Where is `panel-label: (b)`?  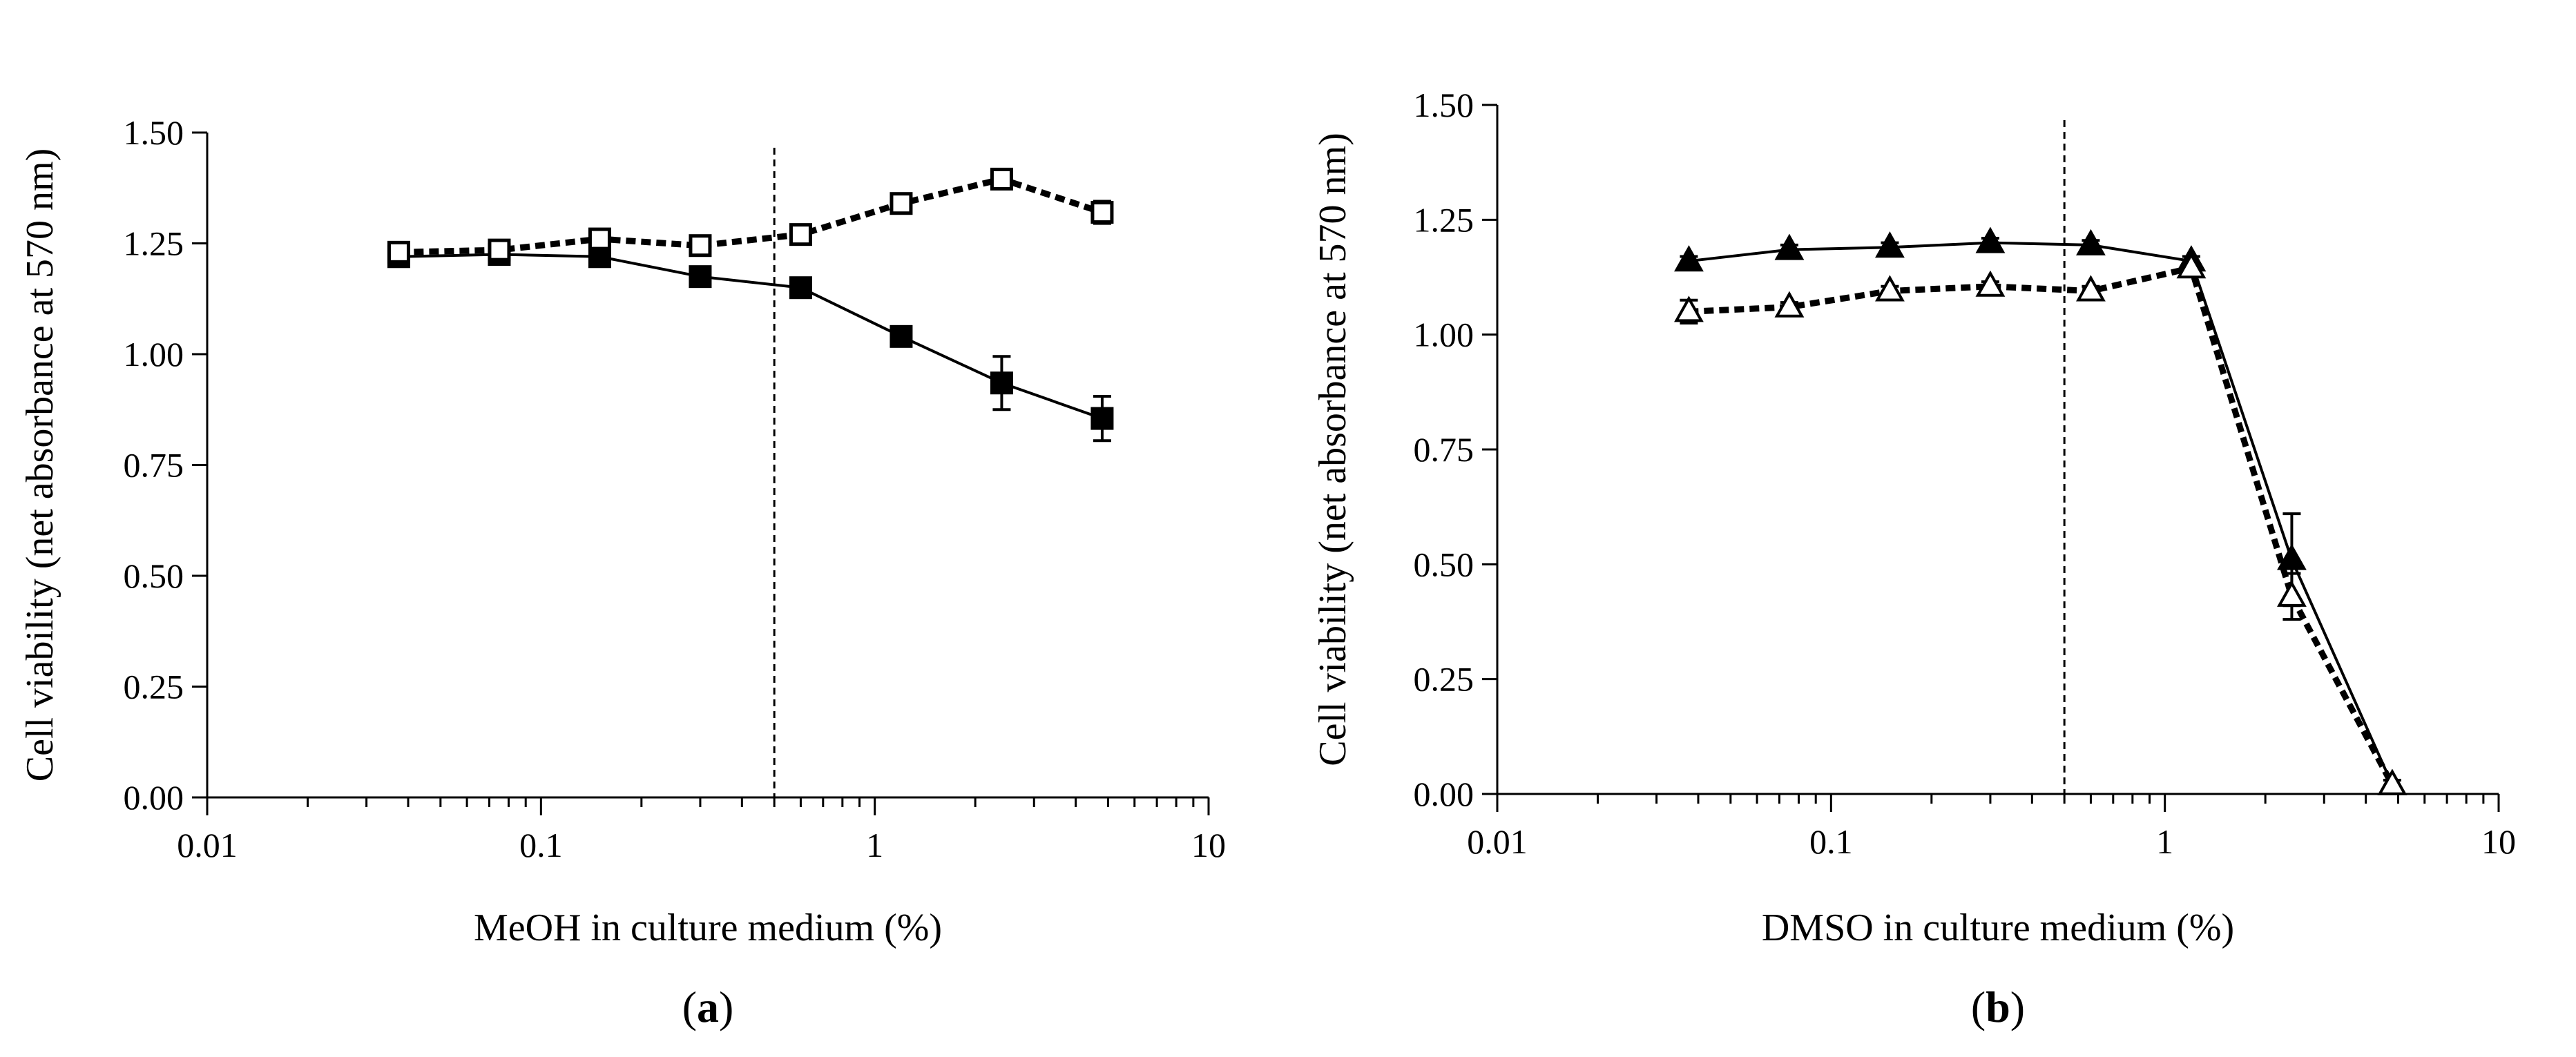
panel-label: (b) is located at coordinates (1998, 1006).